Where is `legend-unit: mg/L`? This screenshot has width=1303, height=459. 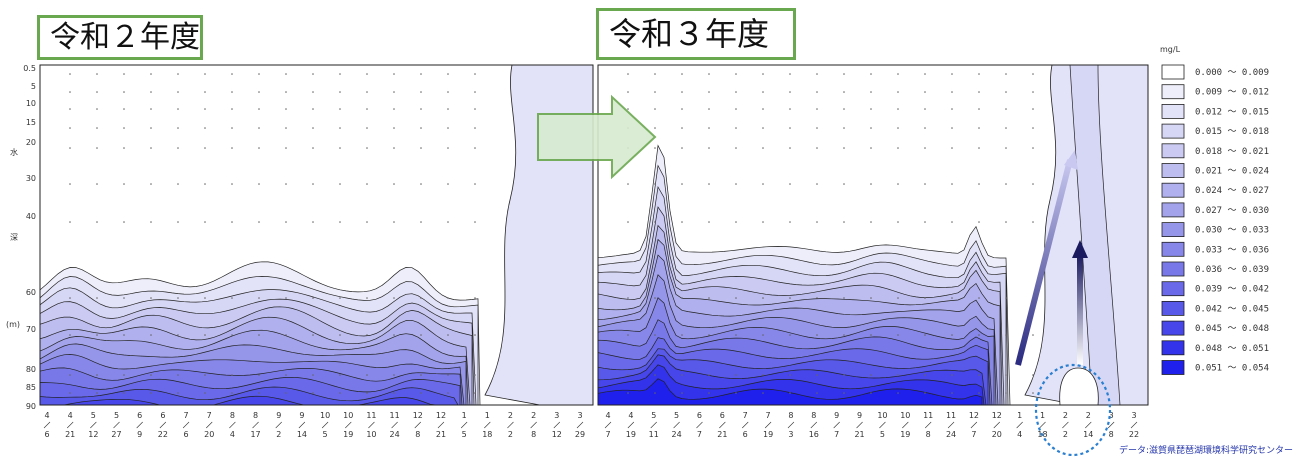
legend-unit: mg/L is located at coordinates (1170, 49).